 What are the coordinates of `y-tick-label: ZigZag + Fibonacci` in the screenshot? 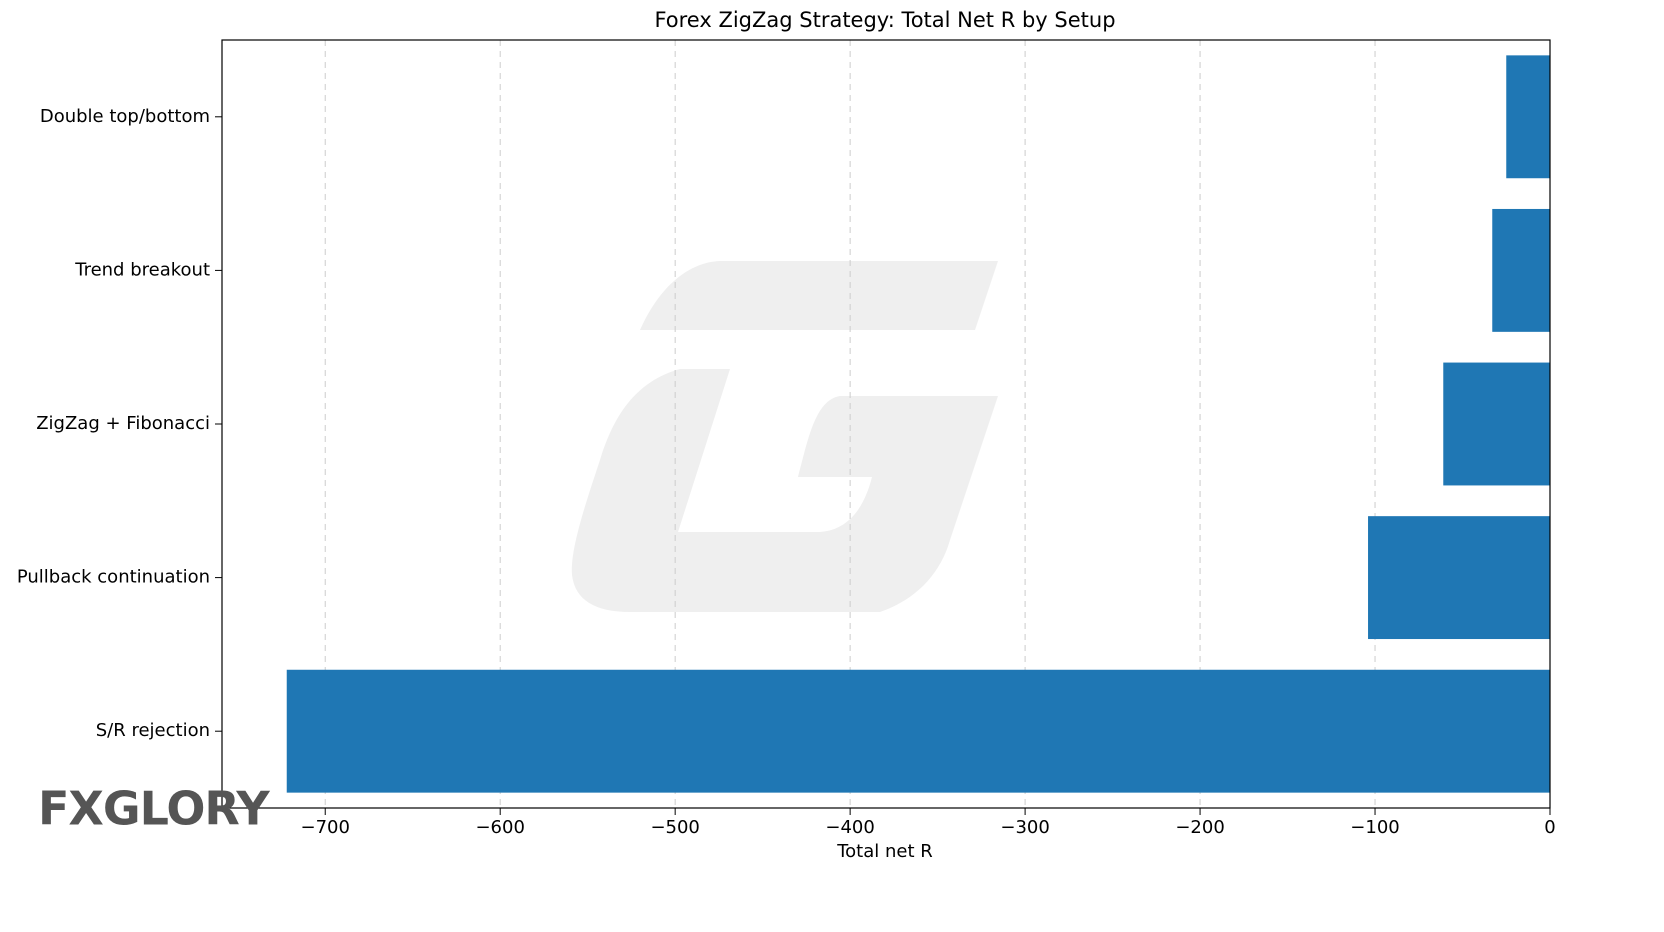 It's located at (123, 423).